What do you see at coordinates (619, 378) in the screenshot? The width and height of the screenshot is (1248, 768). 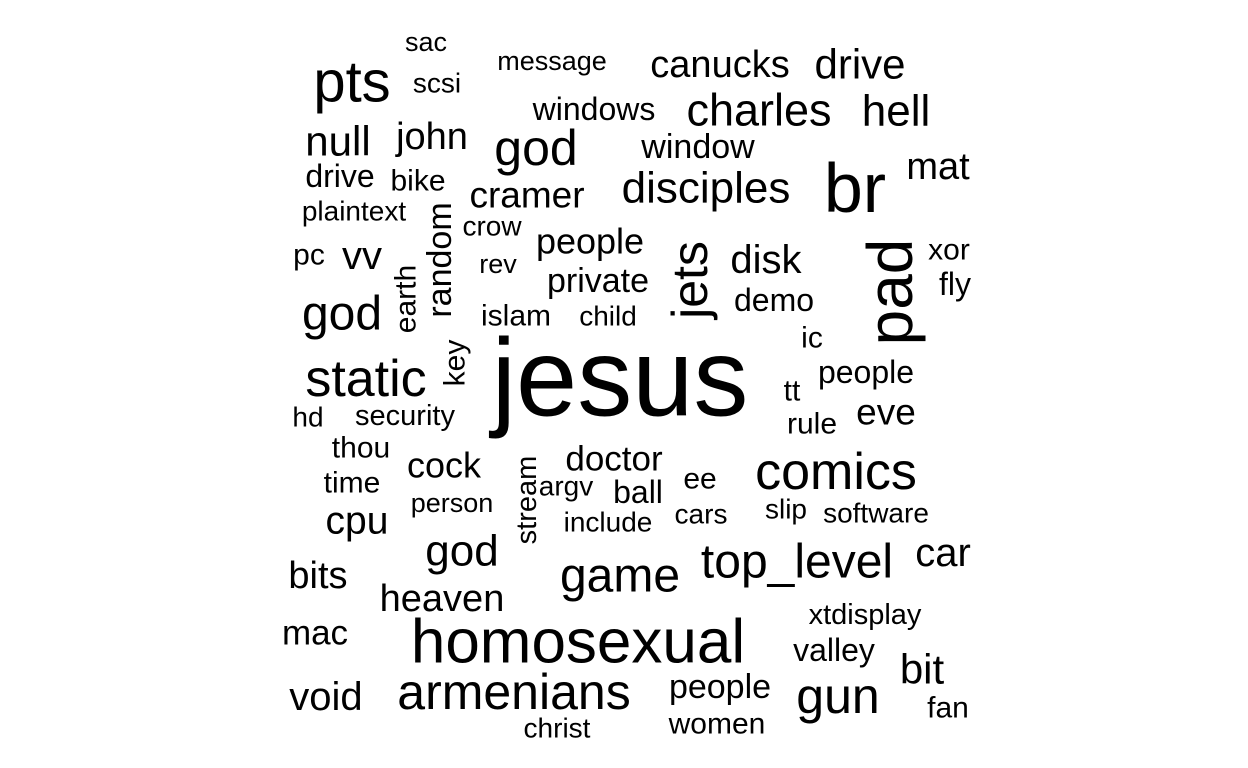 I see `word-jesus: jesus` at bounding box center [619, 378].